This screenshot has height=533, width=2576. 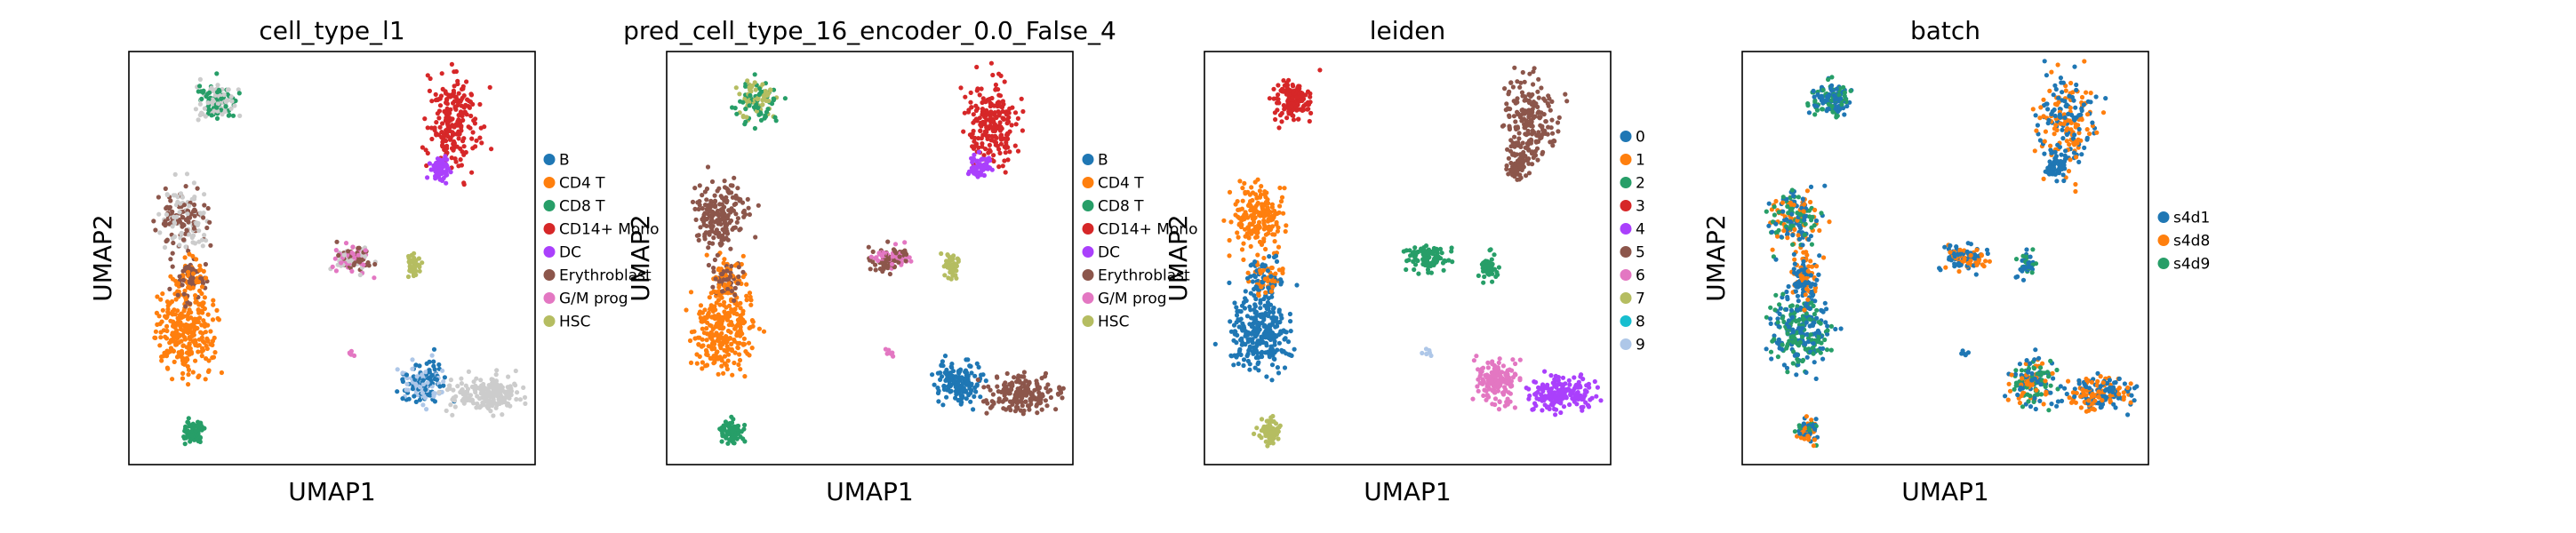 What do you see at coordinates (1178, 258) in the screenshot?
I see `y-axis-label: UMAP2` at bounding box center [1178, 258].